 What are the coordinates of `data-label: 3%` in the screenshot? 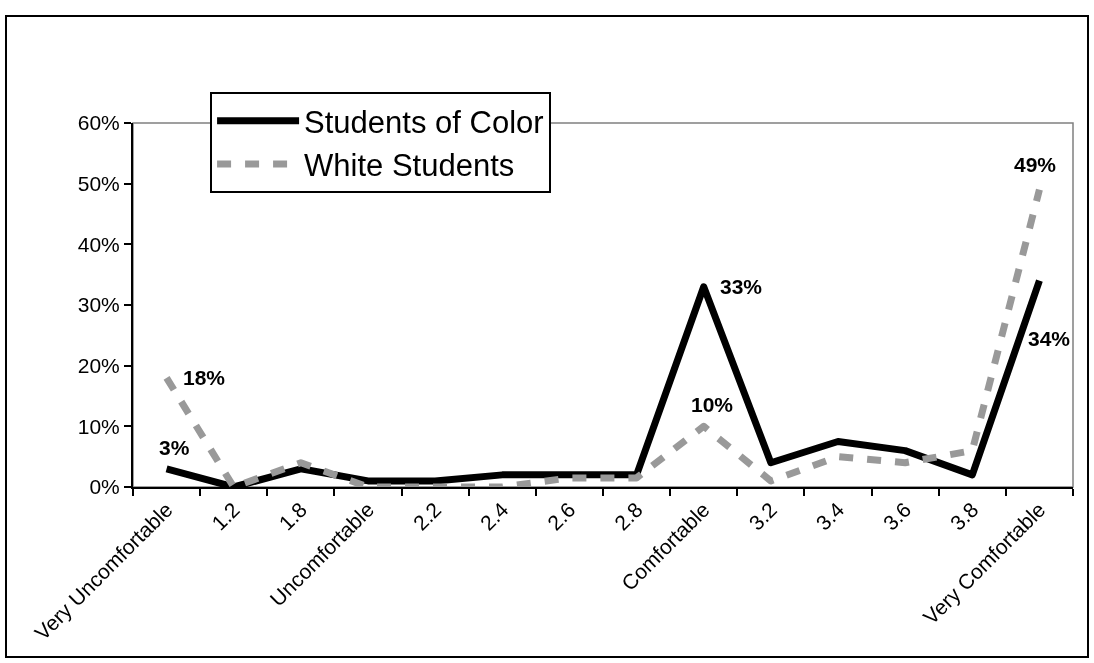 It's located at (174, 447).